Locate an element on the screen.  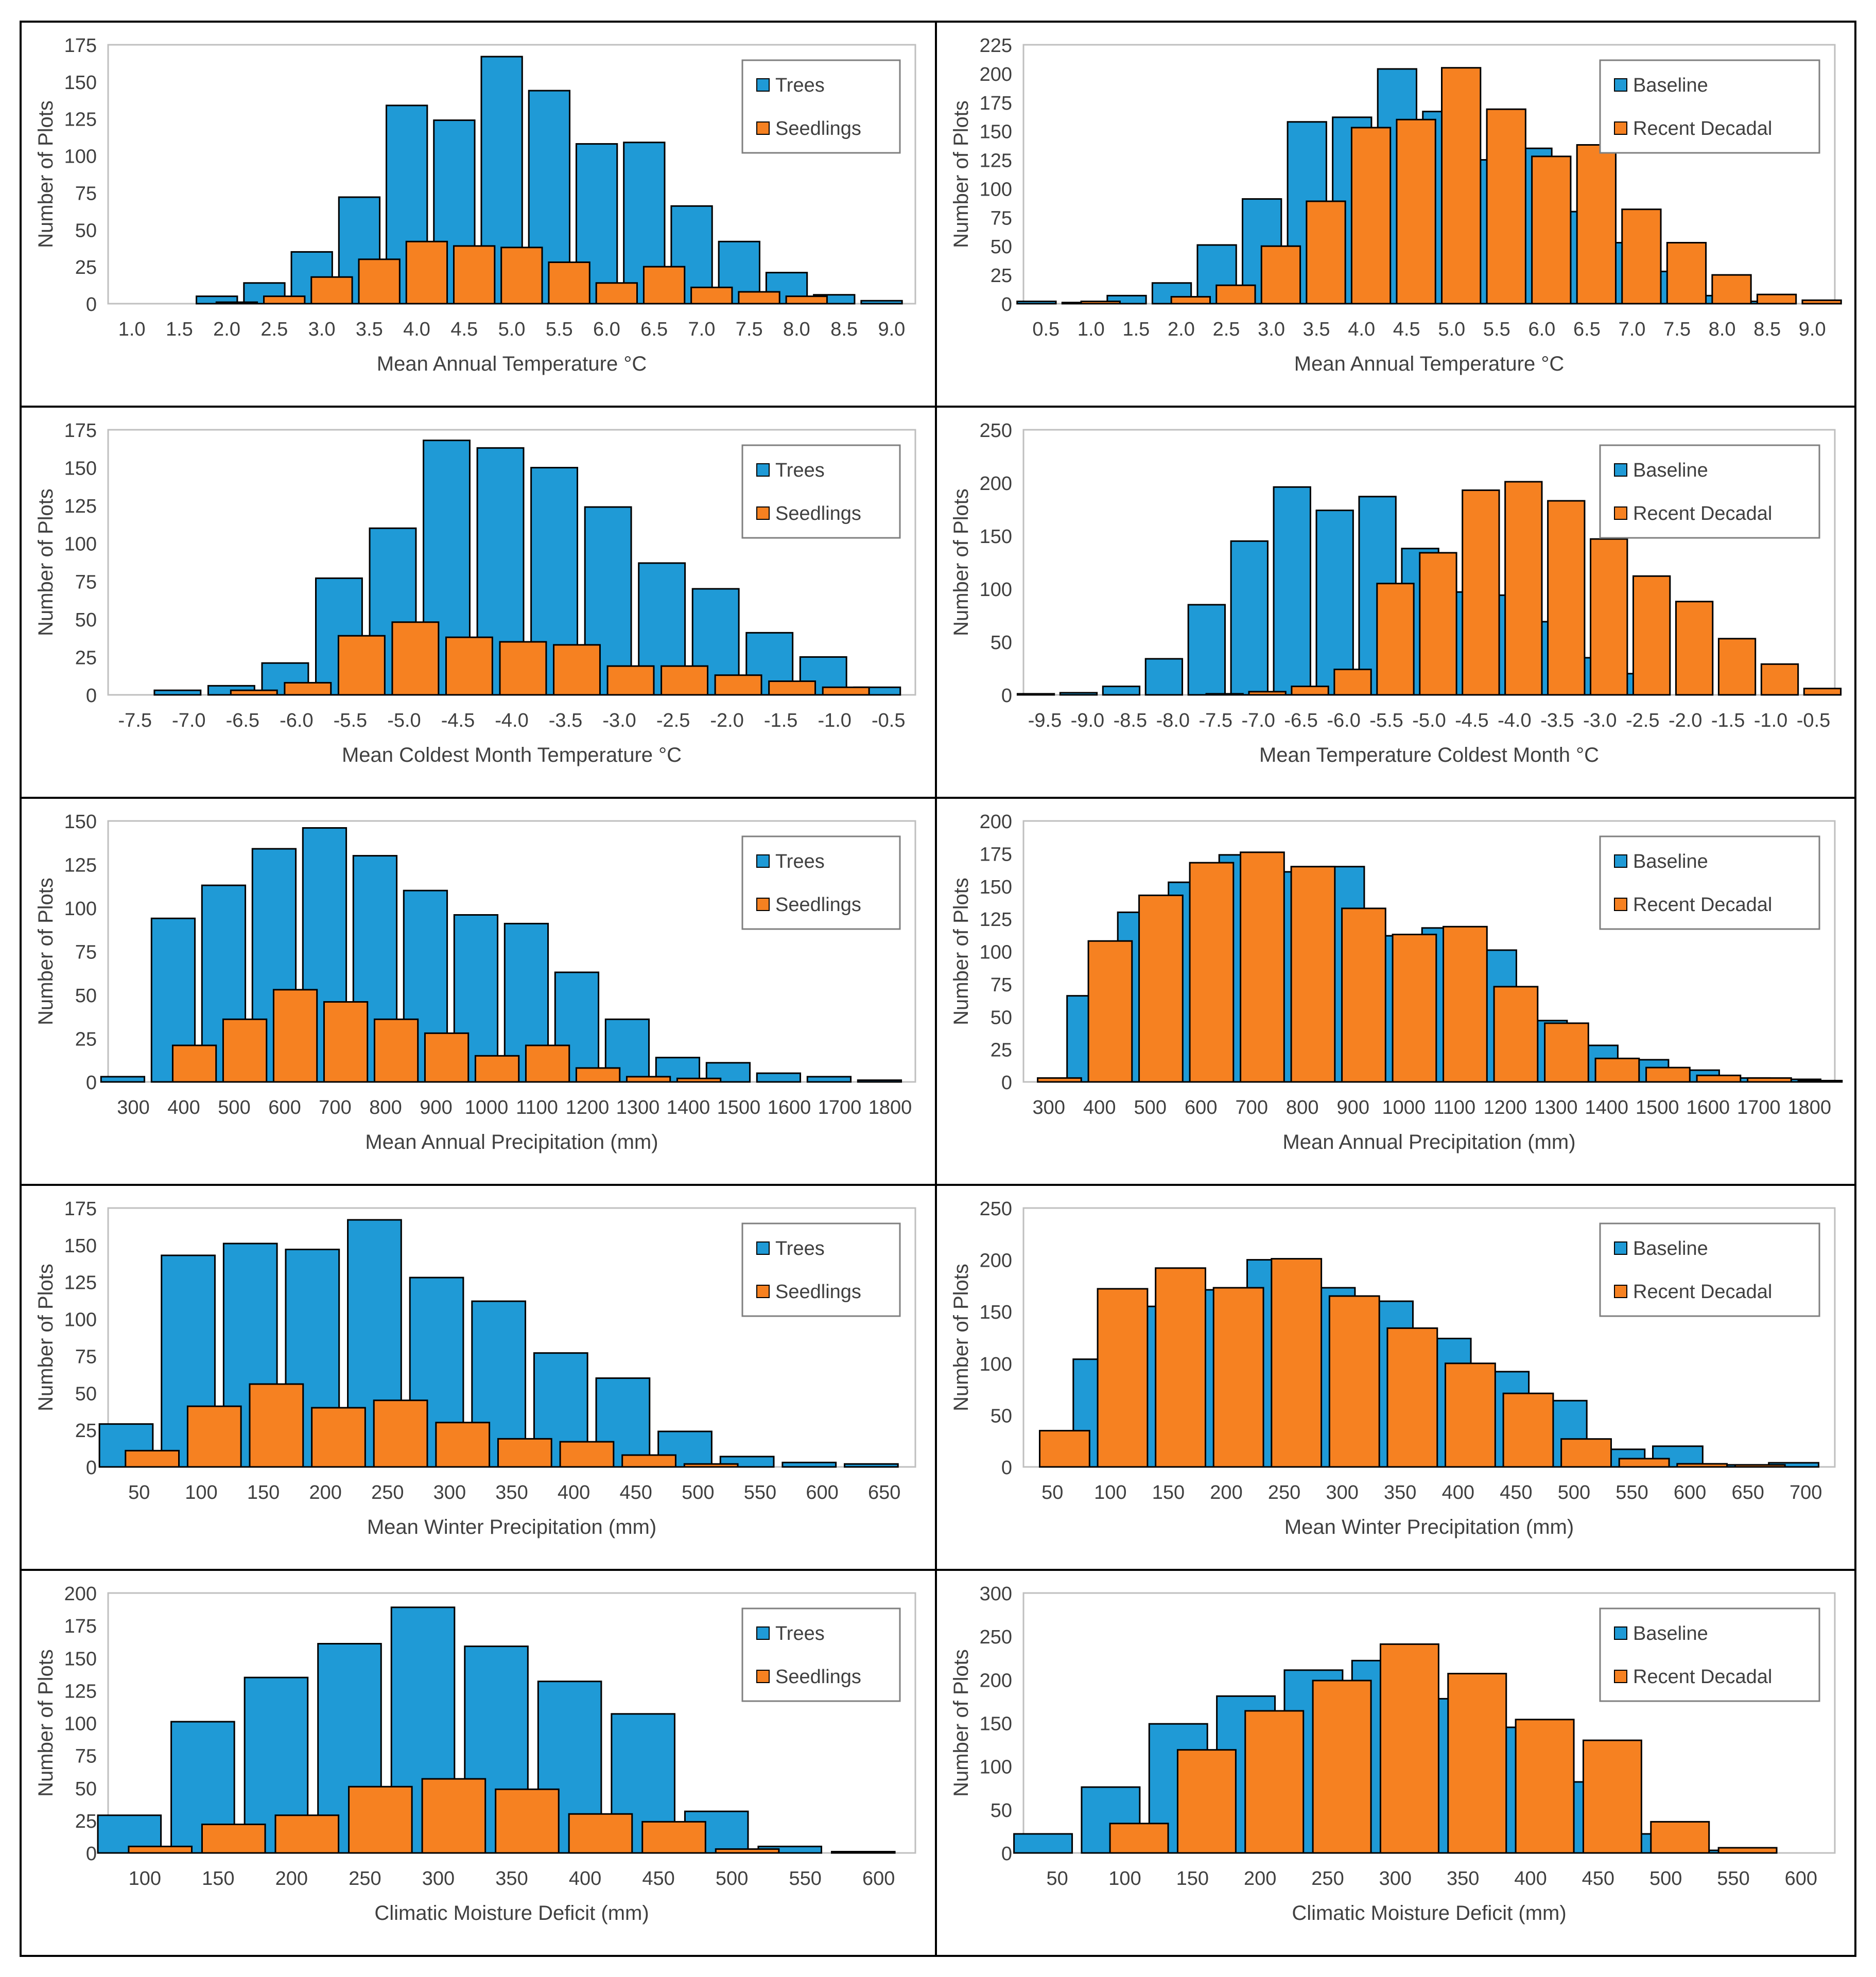
x-axis-label: Mean Annual Precipitation (mm) is located at coordinates (1428, 1142).